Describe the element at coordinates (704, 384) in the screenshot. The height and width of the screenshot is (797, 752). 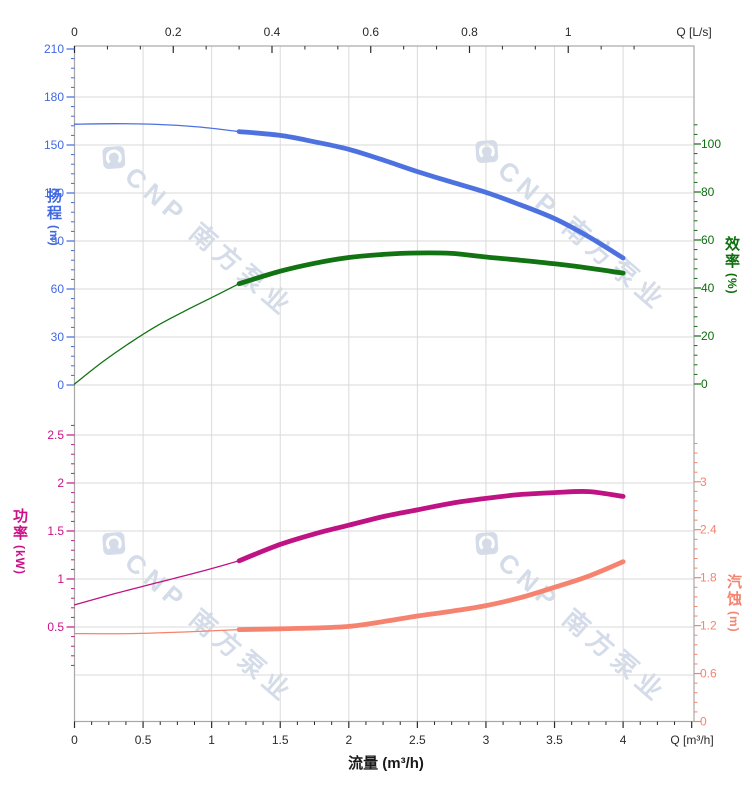
I see `tick-label-eff: 0` at that location.